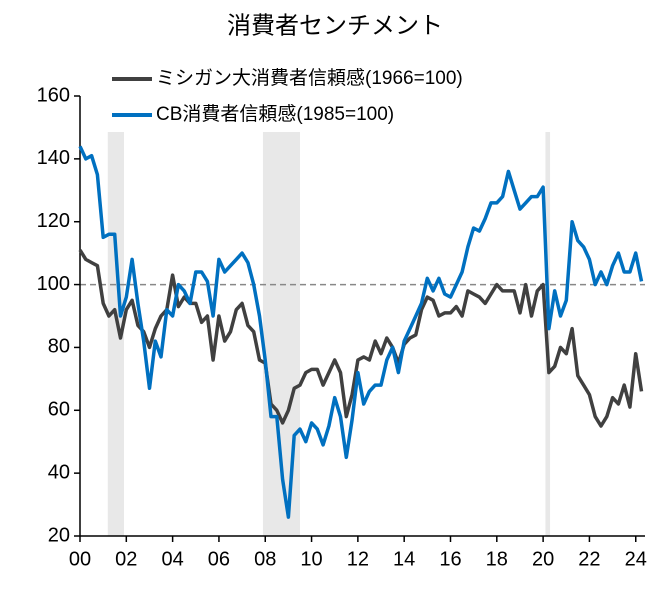  Describe the element at coordinates (59, 410) in the screenshot. I see `y-tick-label: 60` at that location.